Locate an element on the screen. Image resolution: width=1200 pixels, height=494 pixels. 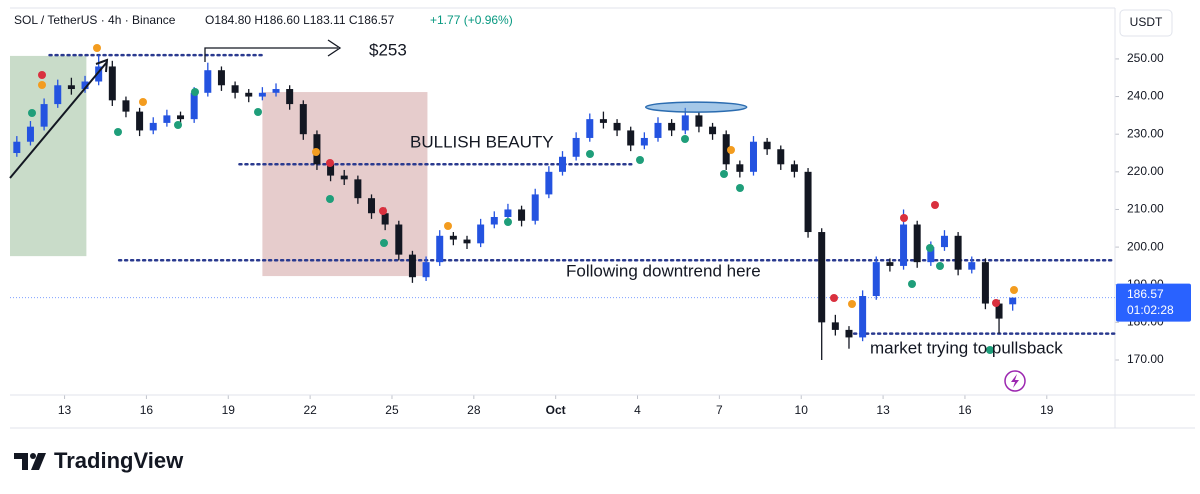
countdown-label: 01:02:28 is located at coordinates (1150, 310).